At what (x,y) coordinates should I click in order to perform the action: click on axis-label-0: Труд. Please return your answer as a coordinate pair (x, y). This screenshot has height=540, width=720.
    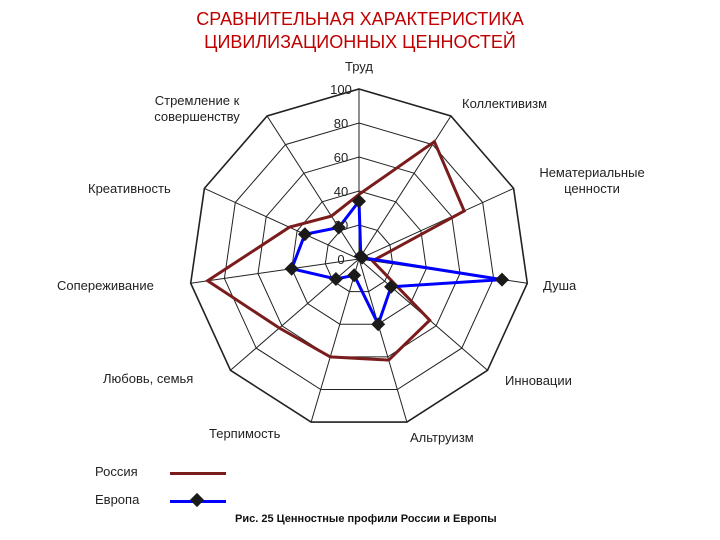
    Looking at the image, I should click on (359, 66).